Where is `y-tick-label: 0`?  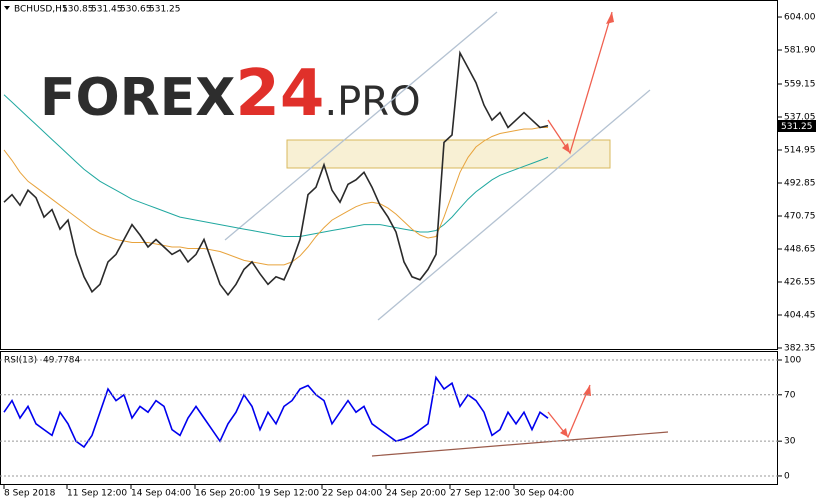
y-tick-label: 0 is located at coordinates (787, 476).